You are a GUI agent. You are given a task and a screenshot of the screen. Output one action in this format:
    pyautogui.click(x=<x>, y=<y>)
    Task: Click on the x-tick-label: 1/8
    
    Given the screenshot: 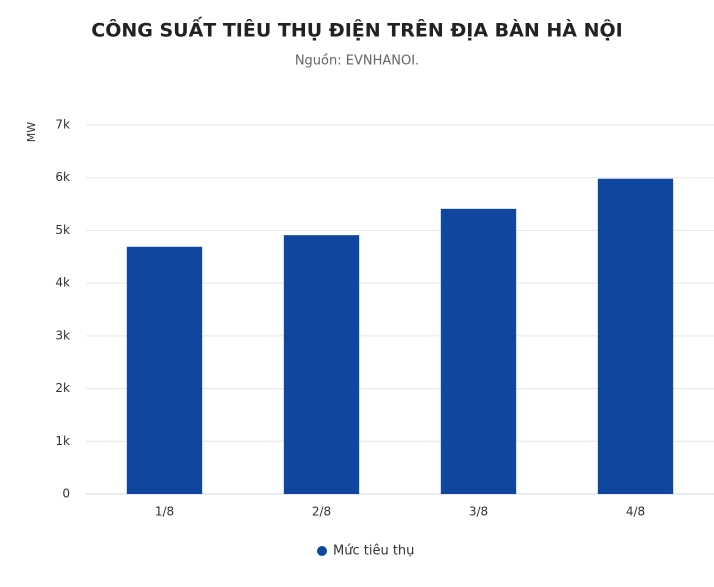 What is the action you would take?
    pyautogui.click(x=164, y=512)
    